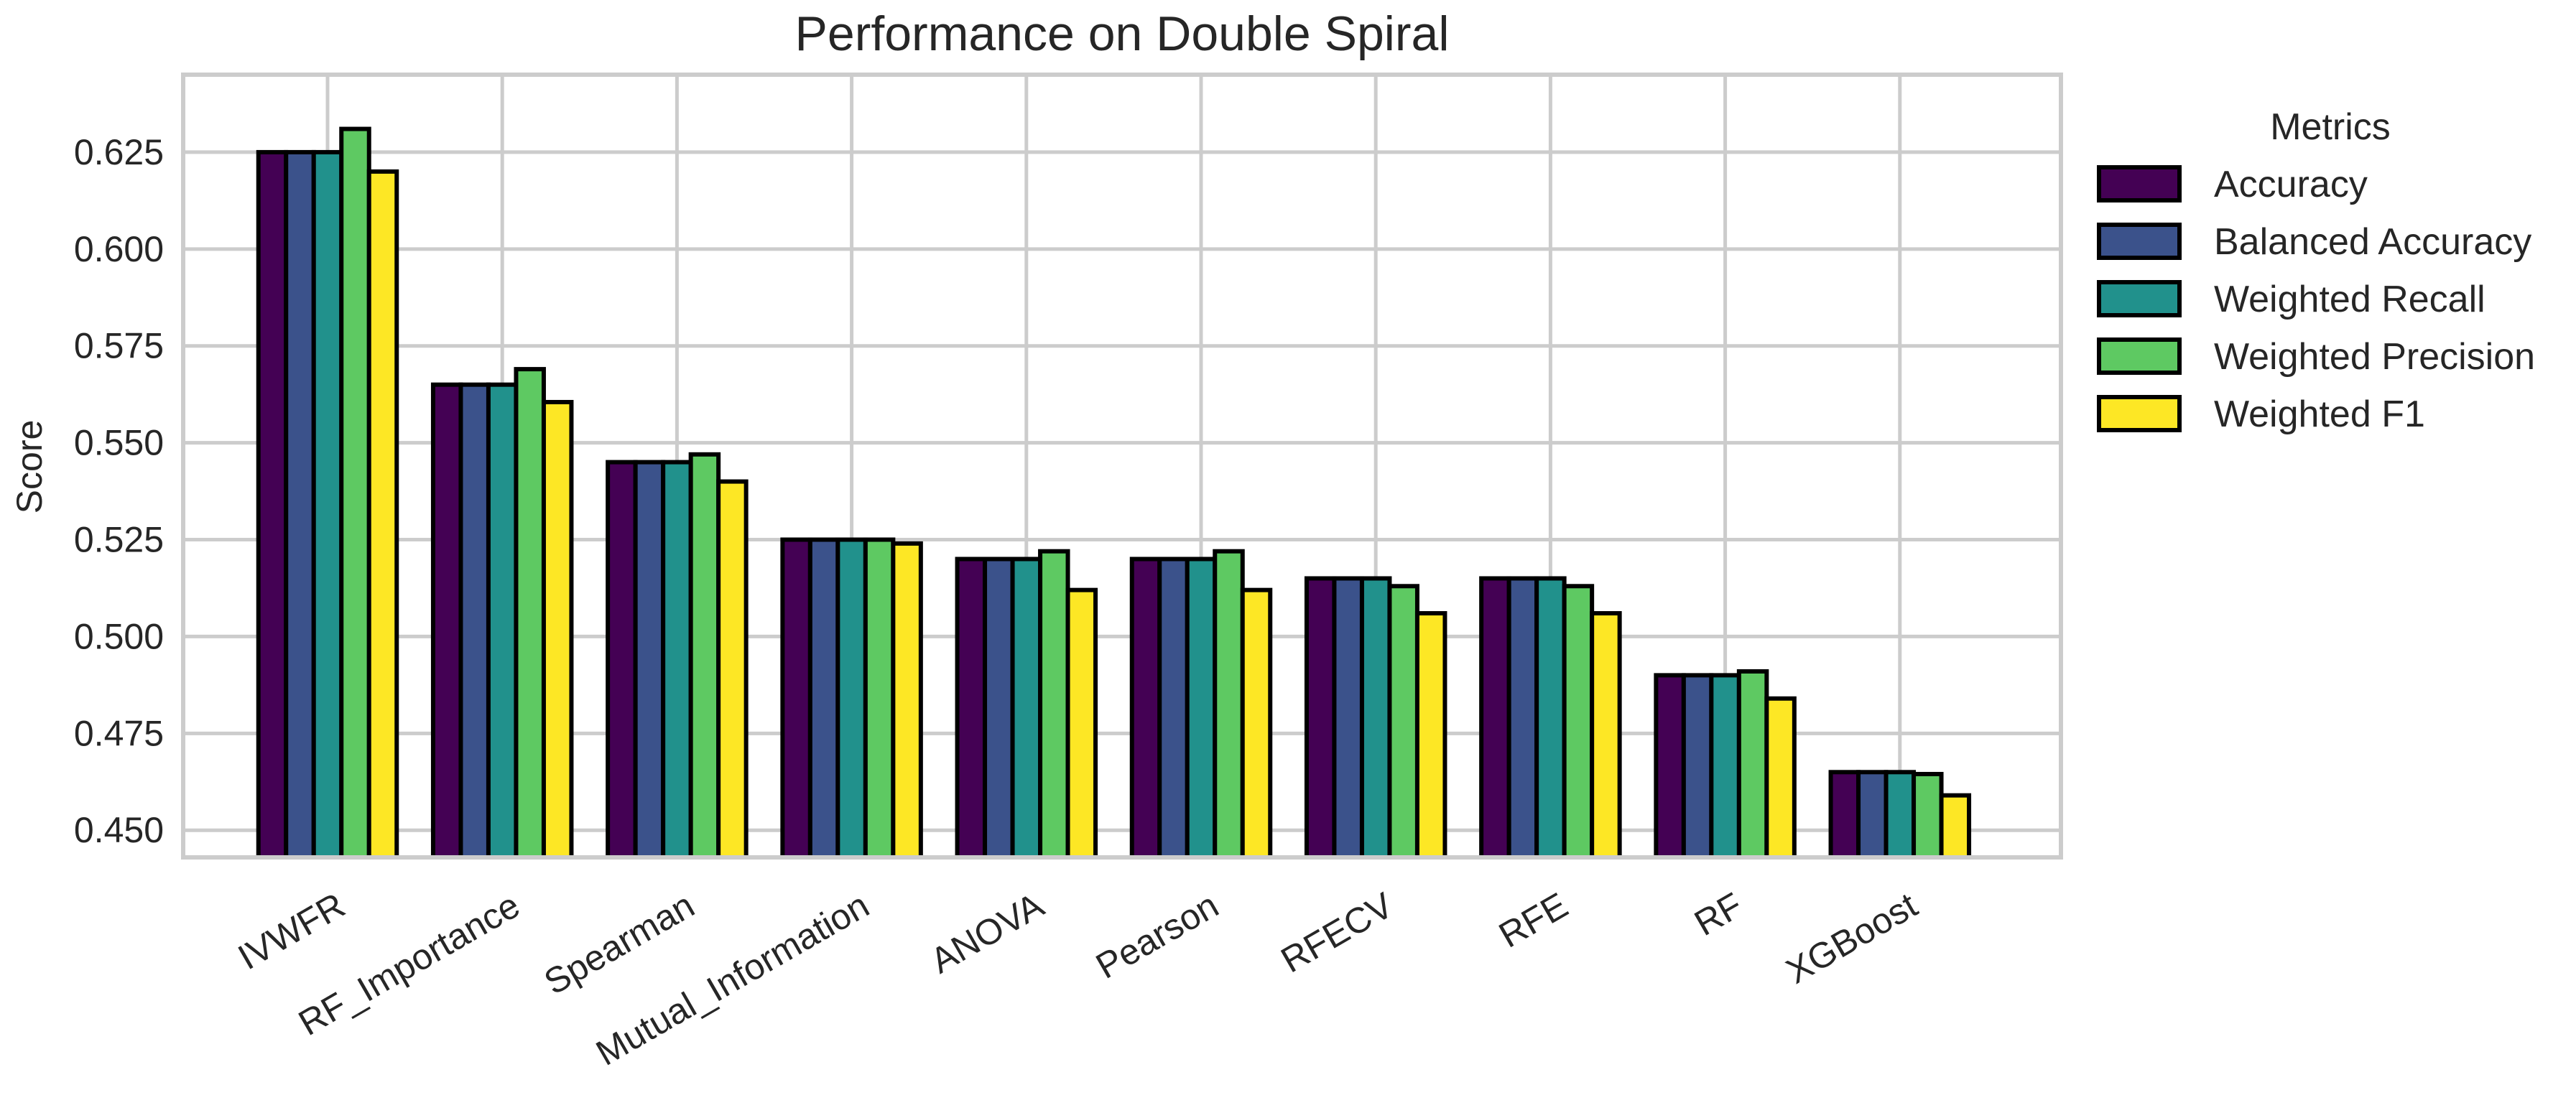 Image resolution: width=2576 pixels, height=1113 pixels. What do you see at coordinates (2319, 414) in the screenshot?
I see `legend-label: Weighted F1` at bounding box center [2319, 414].